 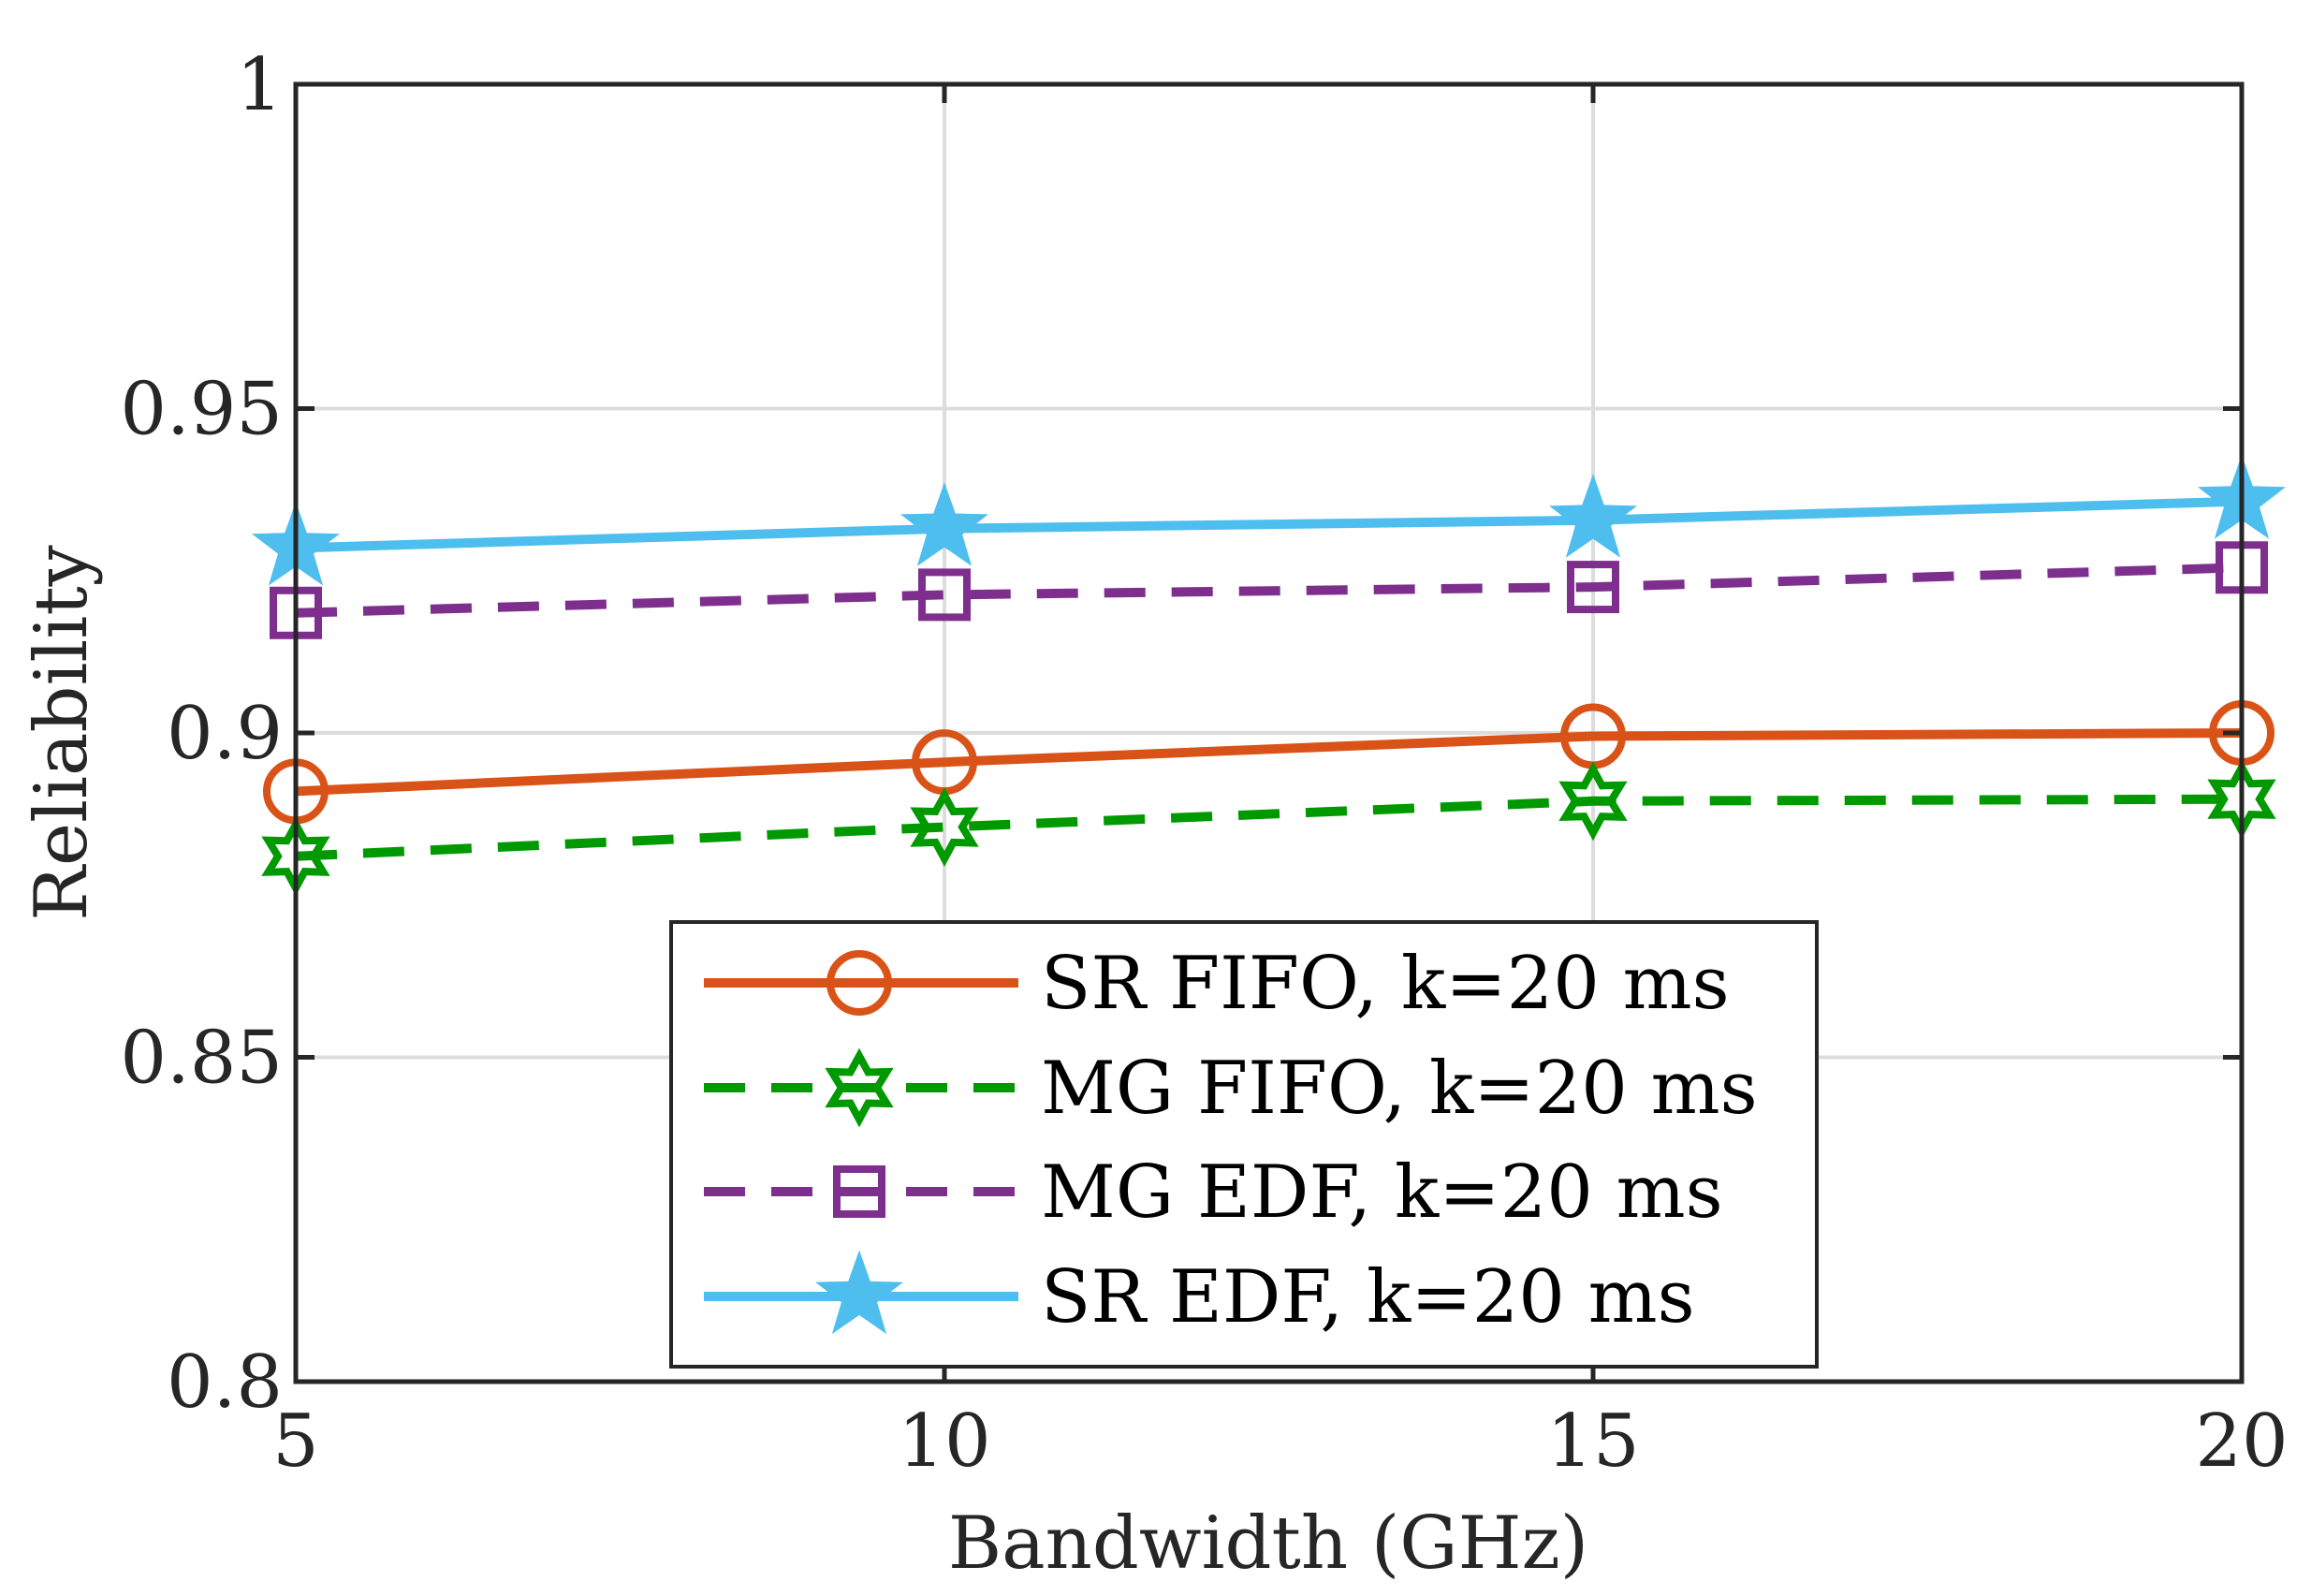 I want to click on legend-entry: MG EDF, k=20 ms, so click(x=1213, y=1192).